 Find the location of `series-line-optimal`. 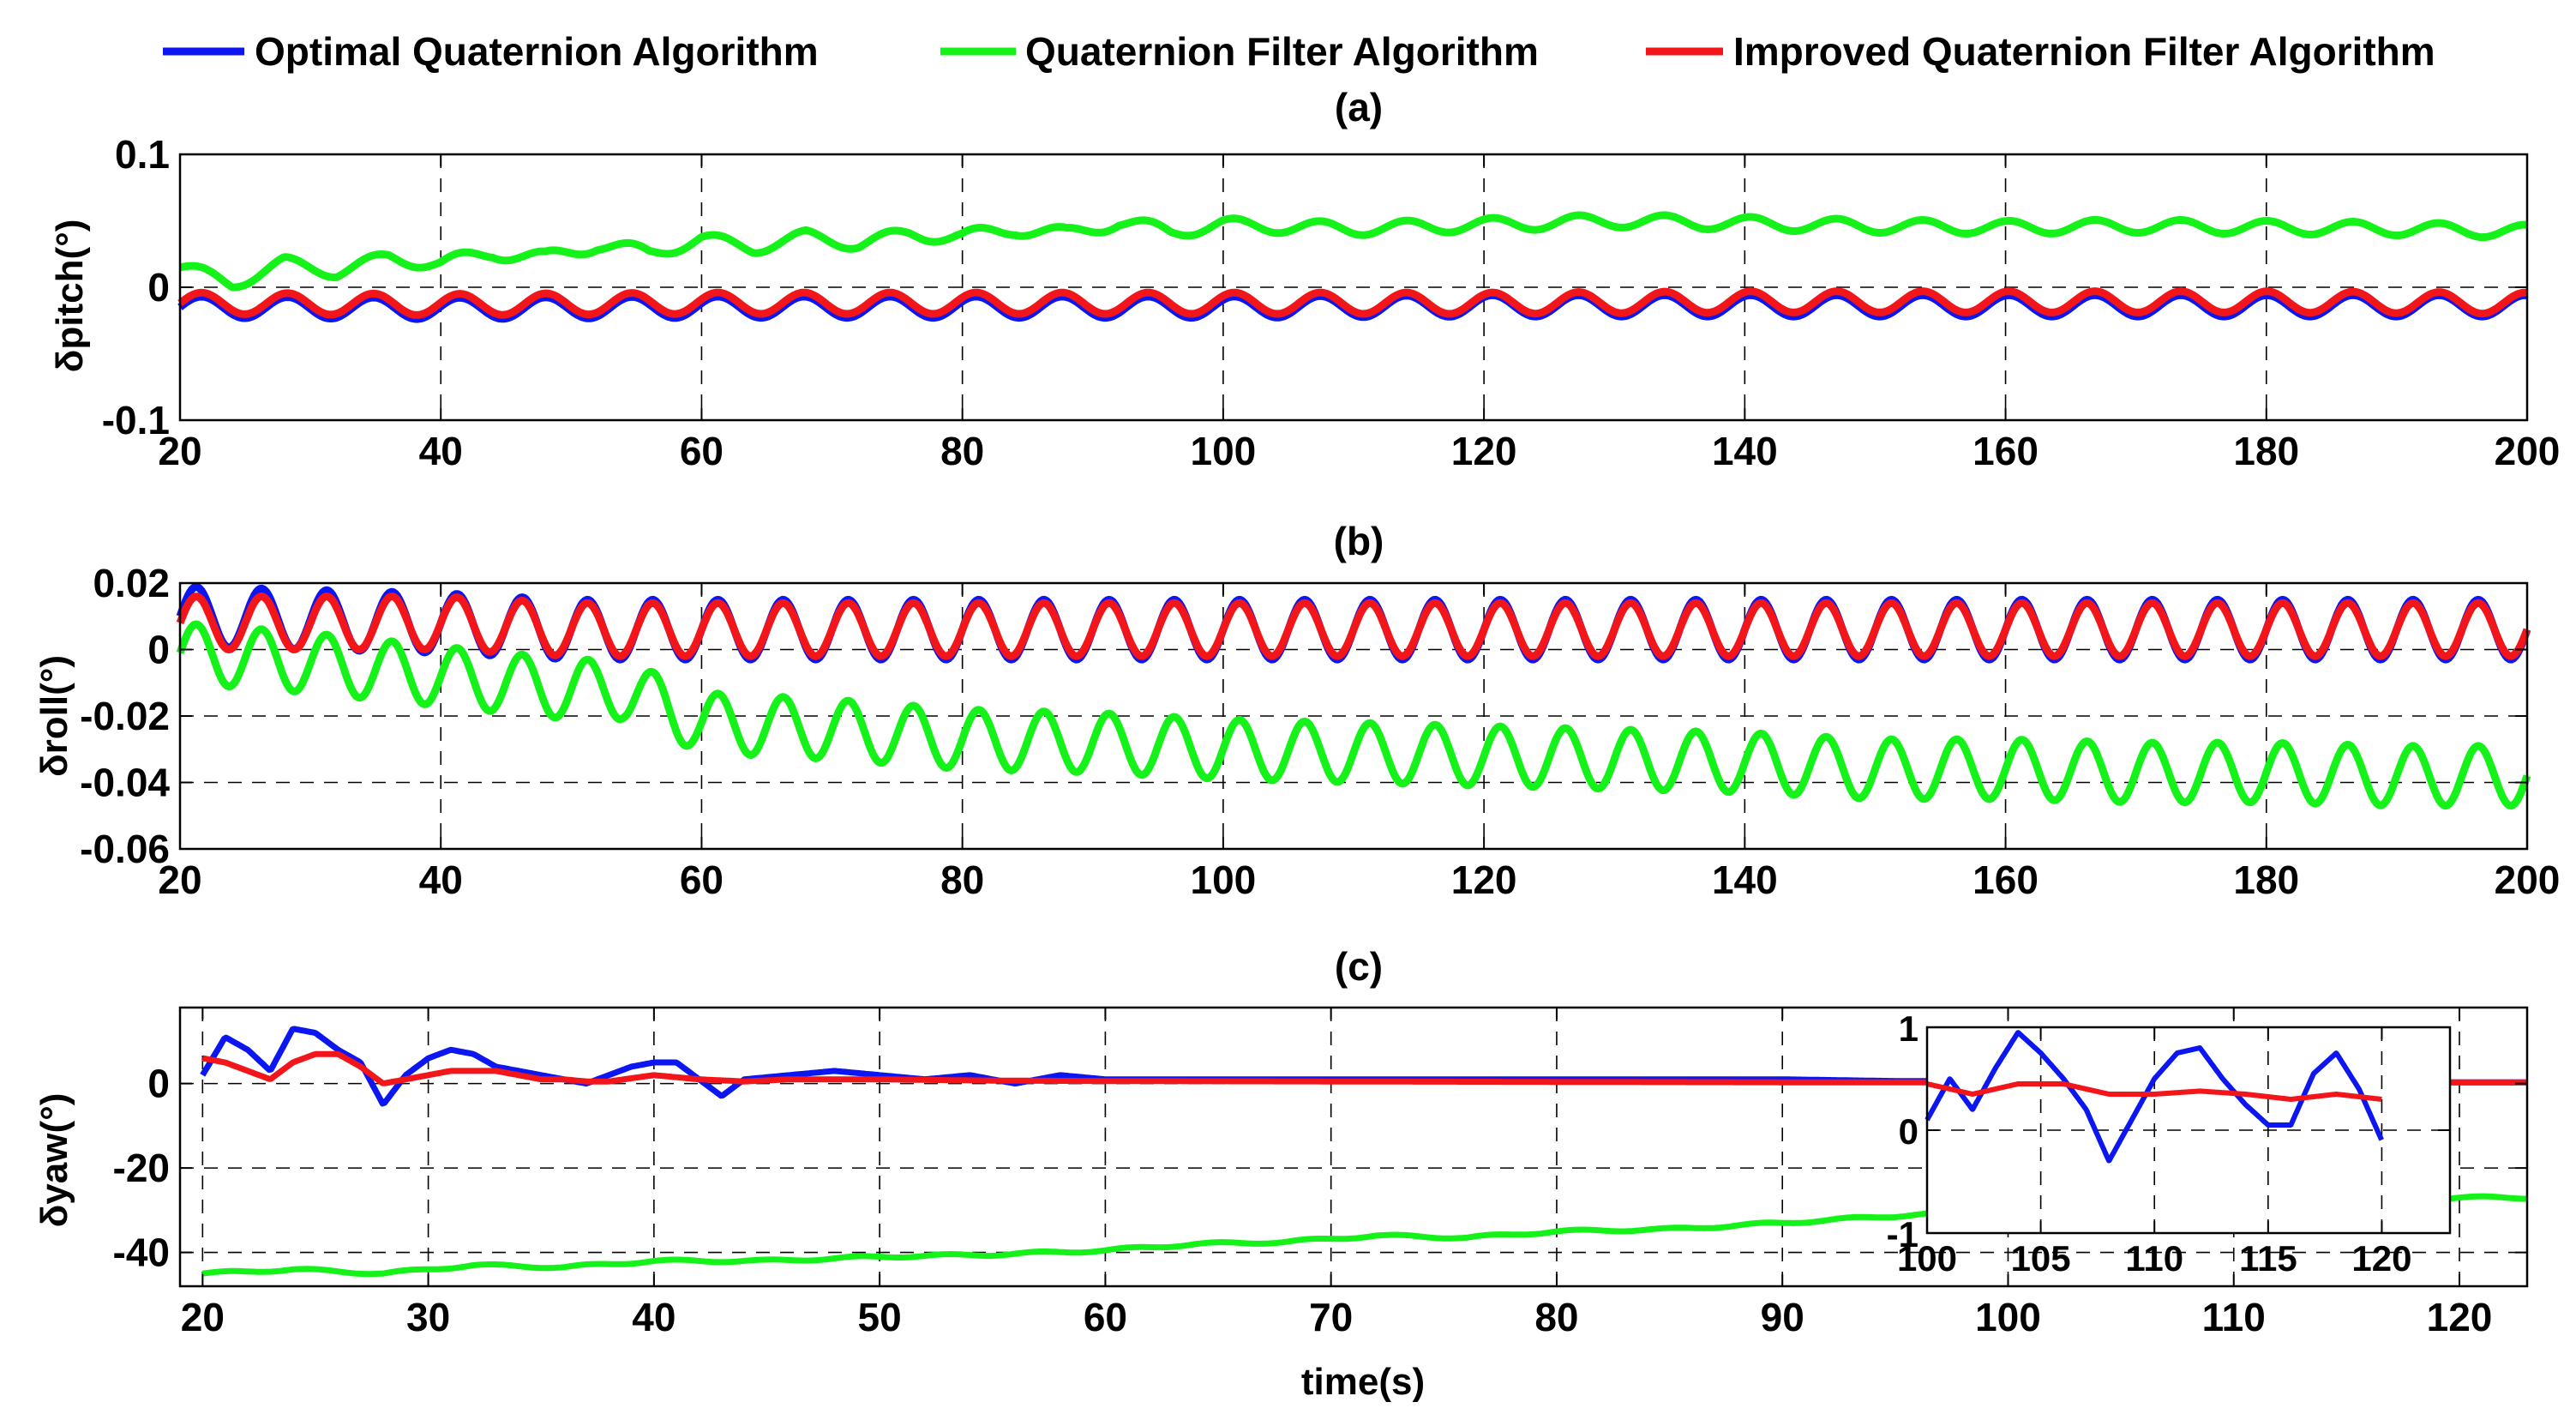

series-line-optimal is located at coordinates (2154, 1097).